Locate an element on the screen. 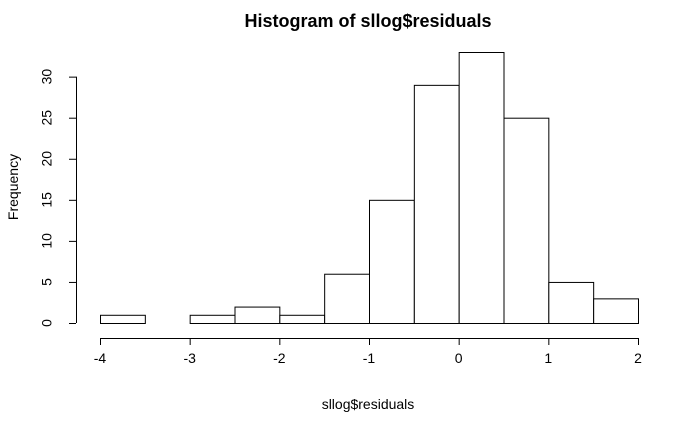 The height and width of the screenshot is (432, 700). x-axis-label: sllog$residuals is located at coordinates (368, 404).